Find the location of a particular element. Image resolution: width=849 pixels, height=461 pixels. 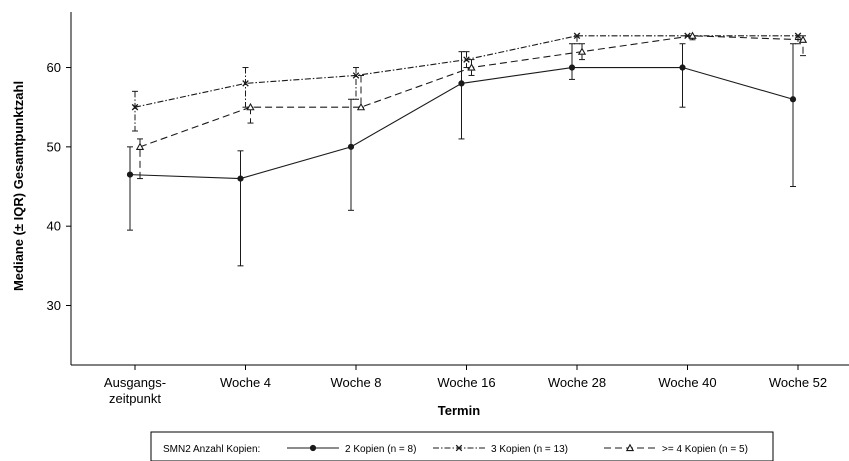

y-tick-label: 40 is located at coordinates (54, 226).